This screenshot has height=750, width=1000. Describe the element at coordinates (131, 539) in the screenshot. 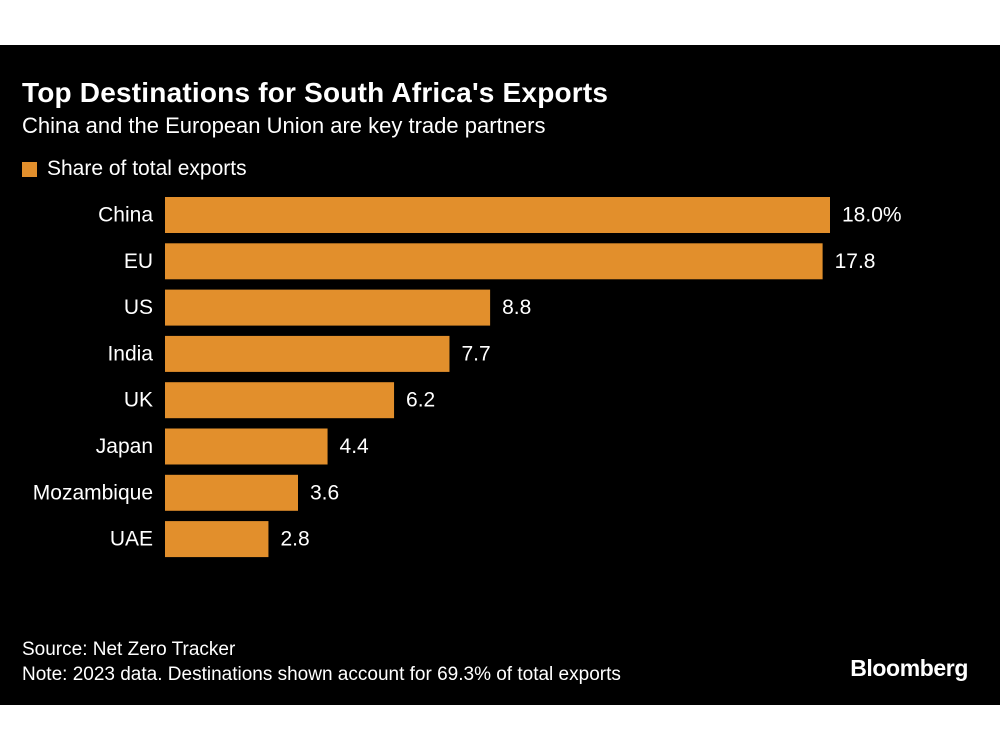

I see `category-label-uae: UAE` at that location.